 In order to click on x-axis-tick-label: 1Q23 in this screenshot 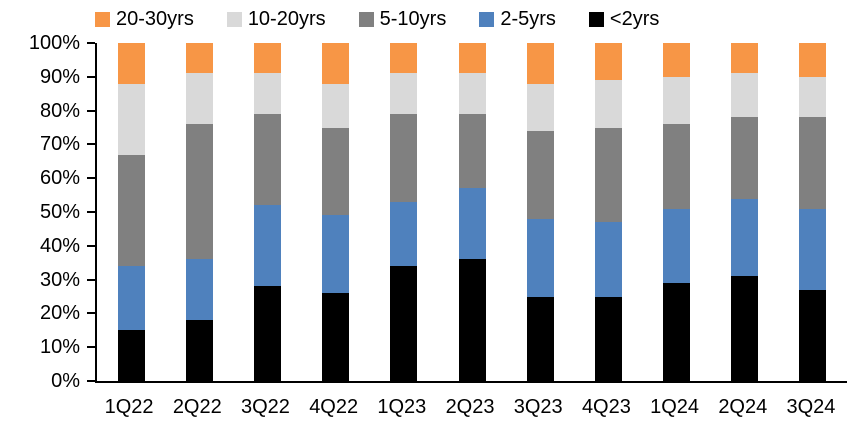, I will do `click(402, 407)`.